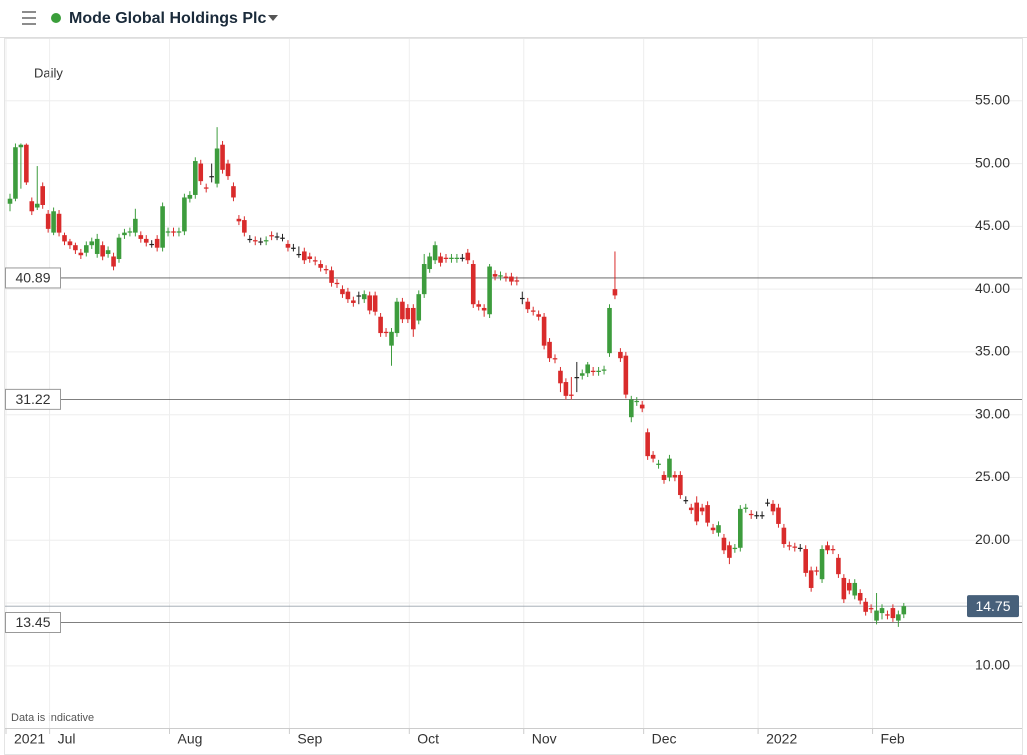  What do you see at coordinates (67, 739) in the screenshot?
I see `x-tick-label: Jul` at bounding box center [67, 739].